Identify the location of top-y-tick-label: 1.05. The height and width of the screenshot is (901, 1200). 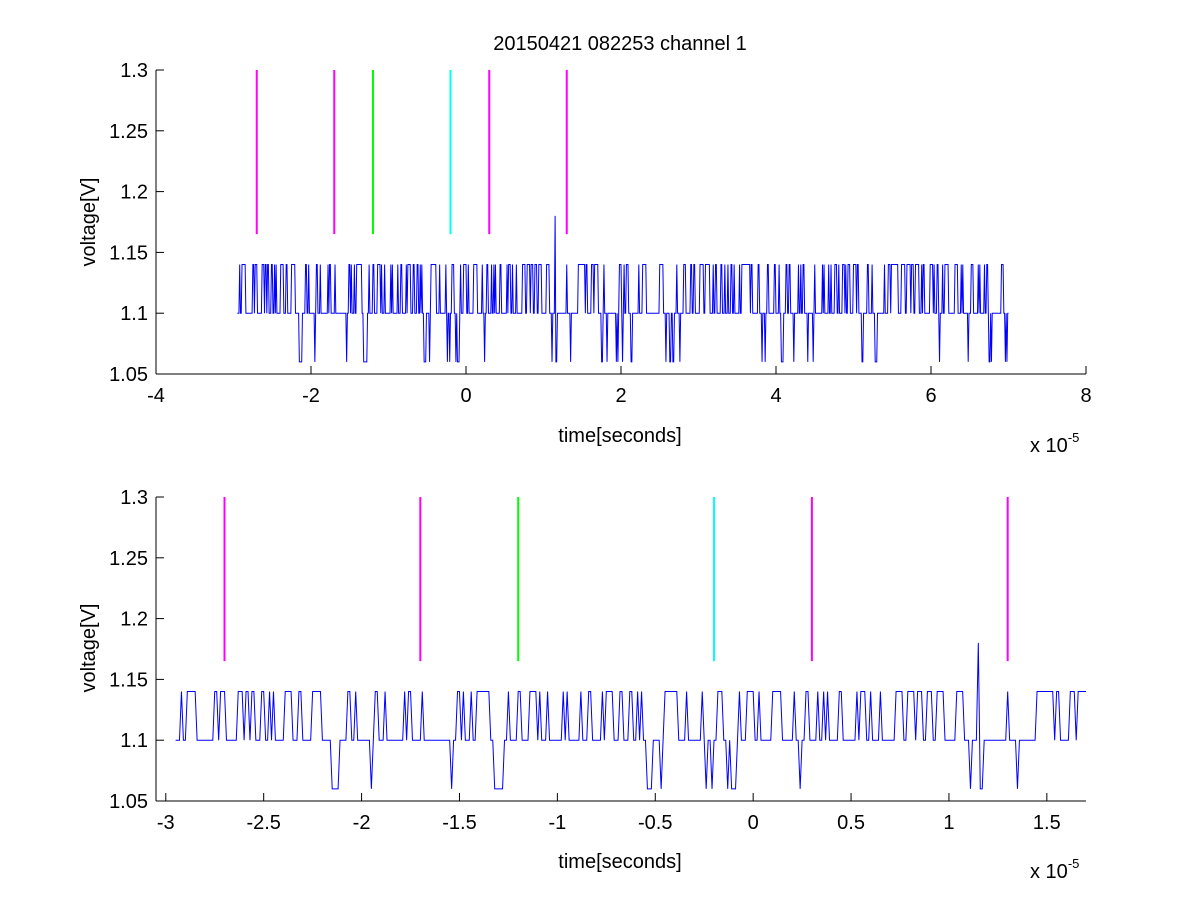
(128, 375).